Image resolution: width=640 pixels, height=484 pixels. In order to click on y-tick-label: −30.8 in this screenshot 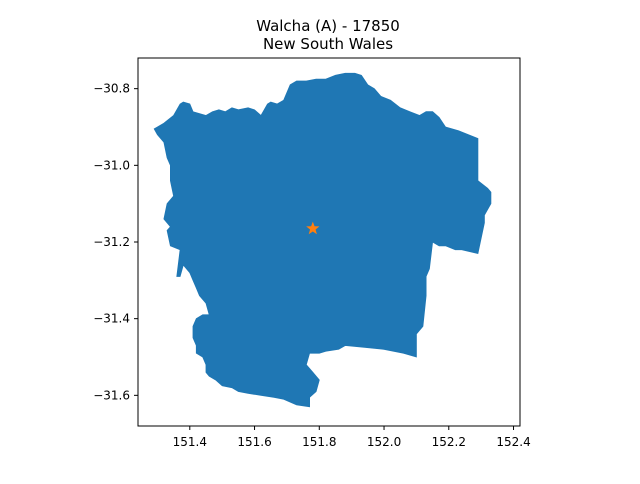, I will do `click(111, 89)`.